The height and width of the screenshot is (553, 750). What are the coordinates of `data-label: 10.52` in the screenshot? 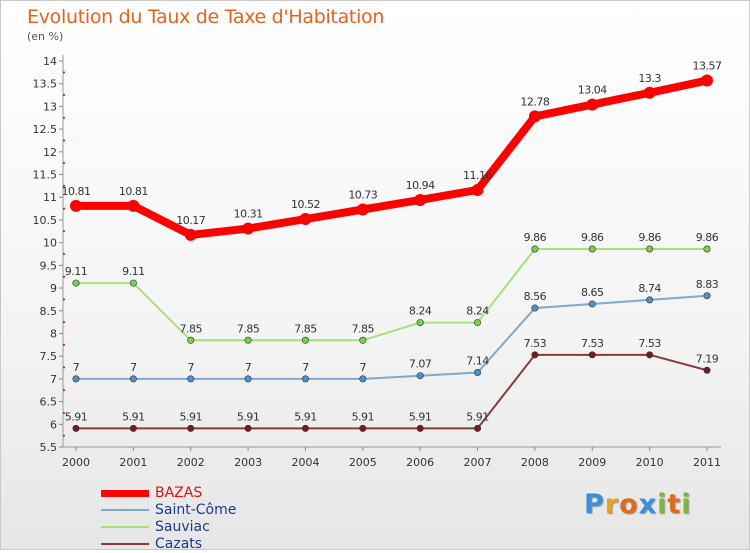 It's located at (305, 204).